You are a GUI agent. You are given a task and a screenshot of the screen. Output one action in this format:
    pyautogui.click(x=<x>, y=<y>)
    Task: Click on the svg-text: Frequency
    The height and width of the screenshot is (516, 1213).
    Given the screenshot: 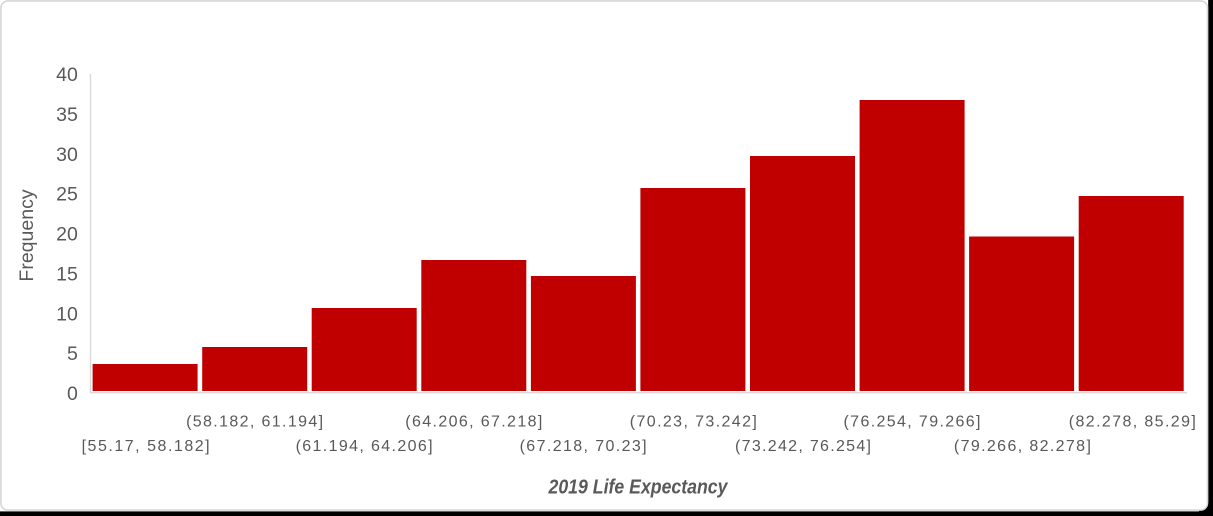 What is the action you would take?
    pyautogui.click(x=27, y=235)
    